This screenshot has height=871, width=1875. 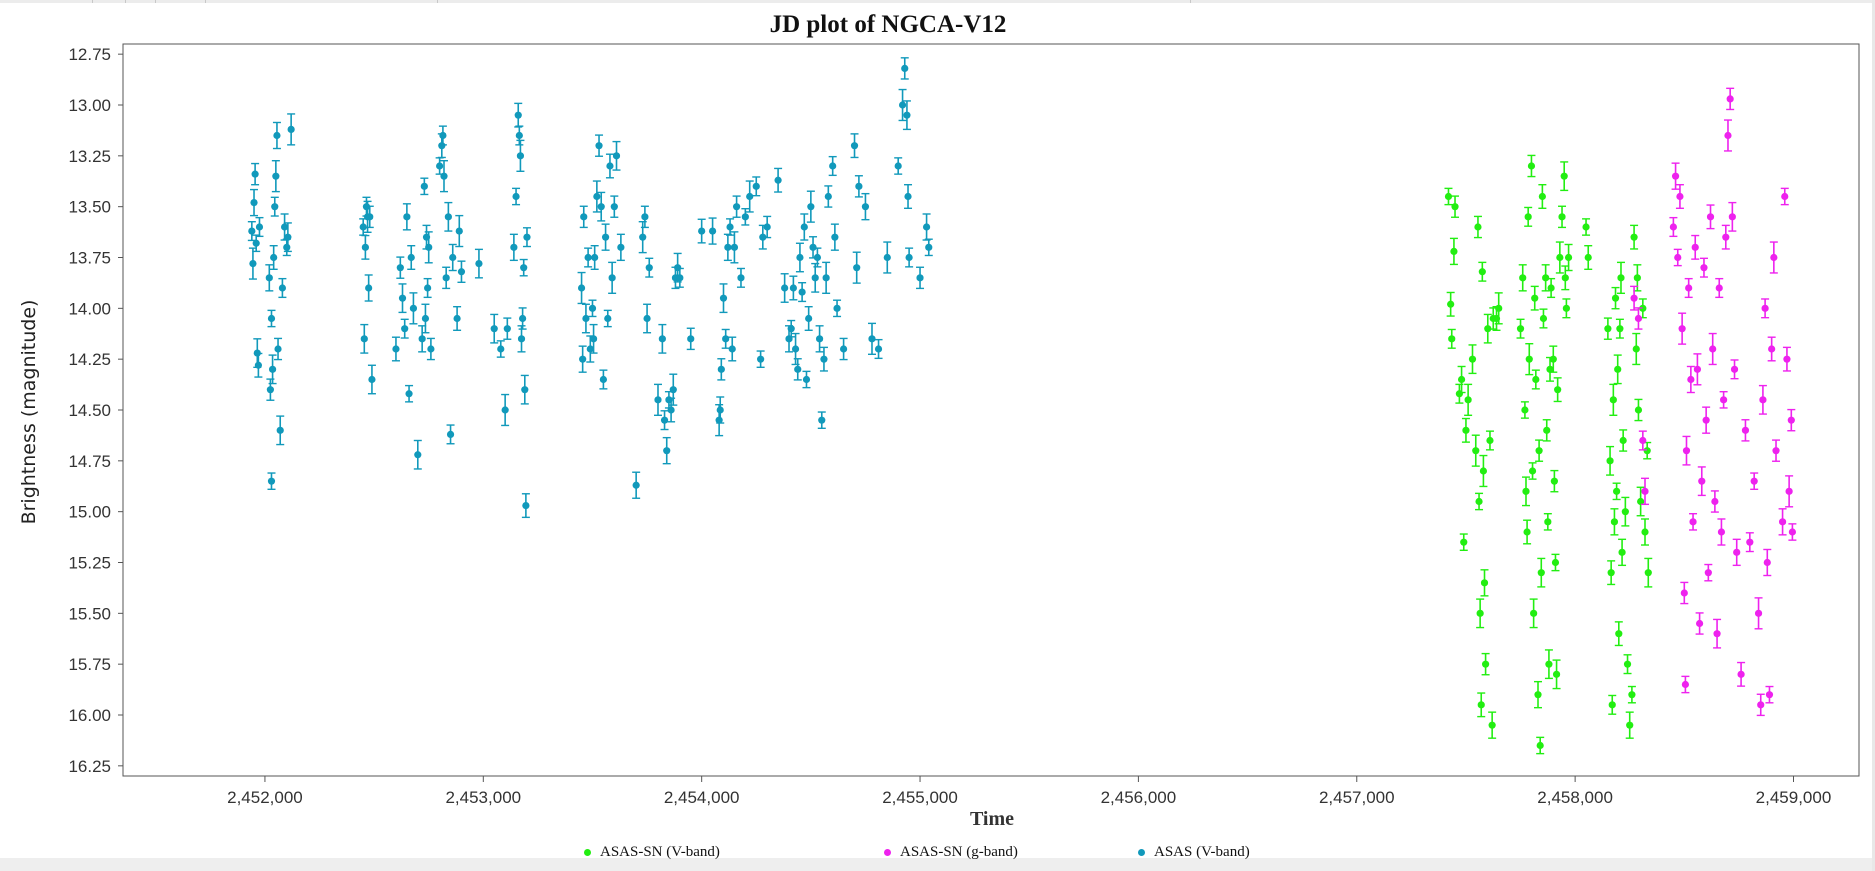 What do you see at coordinates (951, 852) in the screenshot?
I see `legend-item-asas-sn-g-band: ASAS-SN (g-band)` at bounding box center [951, 852].